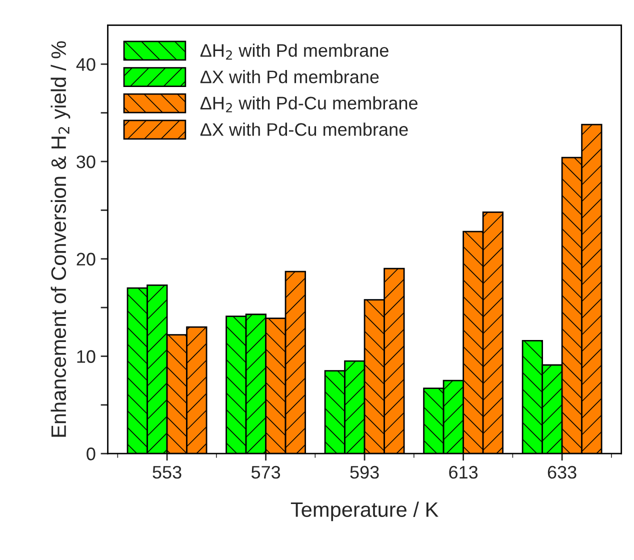  Describe the element at coordinates (91, 454) in the screenshot. I see `y-tick-label: 0` at that location.